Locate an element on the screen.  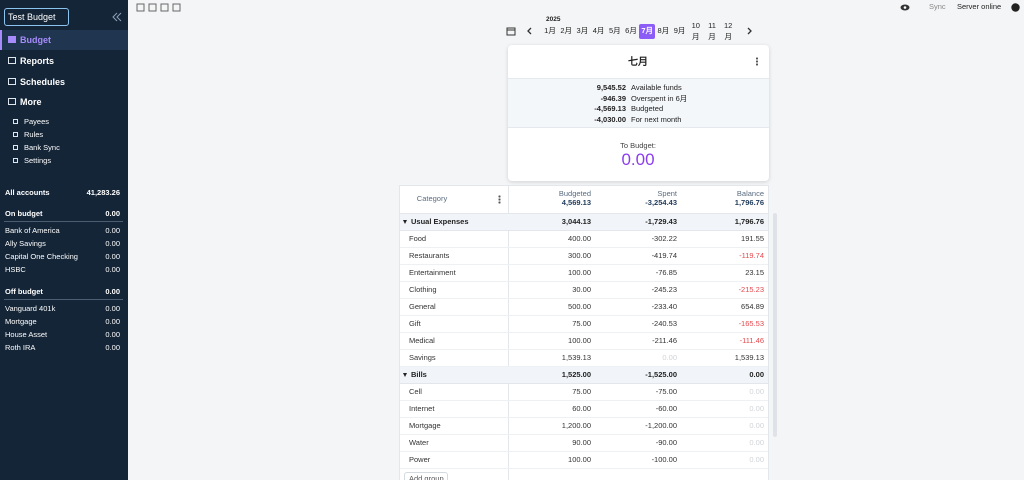
category-name: Cell is located at coordinates (415, 391).